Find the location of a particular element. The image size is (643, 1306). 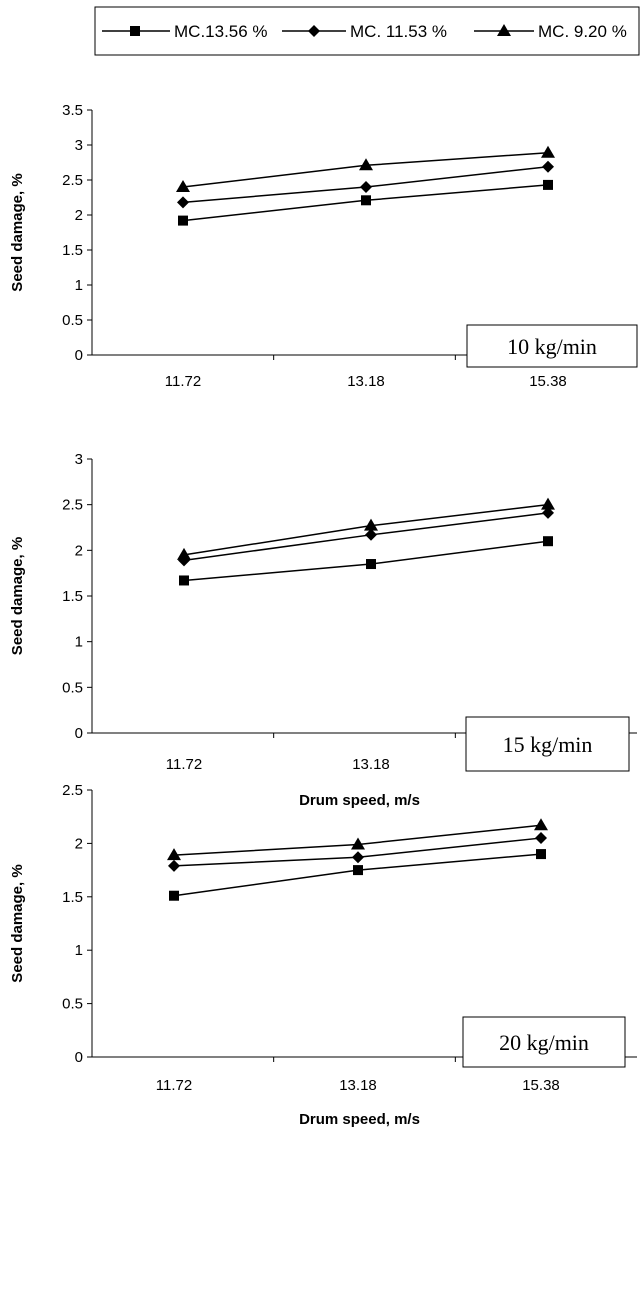

annotation-label: 10 kg/min is located at coordinates (552, 346).